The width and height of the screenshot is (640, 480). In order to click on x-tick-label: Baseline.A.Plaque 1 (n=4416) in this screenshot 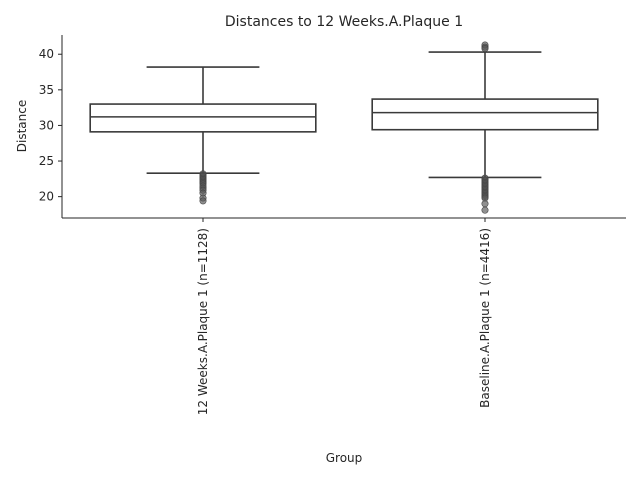, I will do `click(485, 318)`.